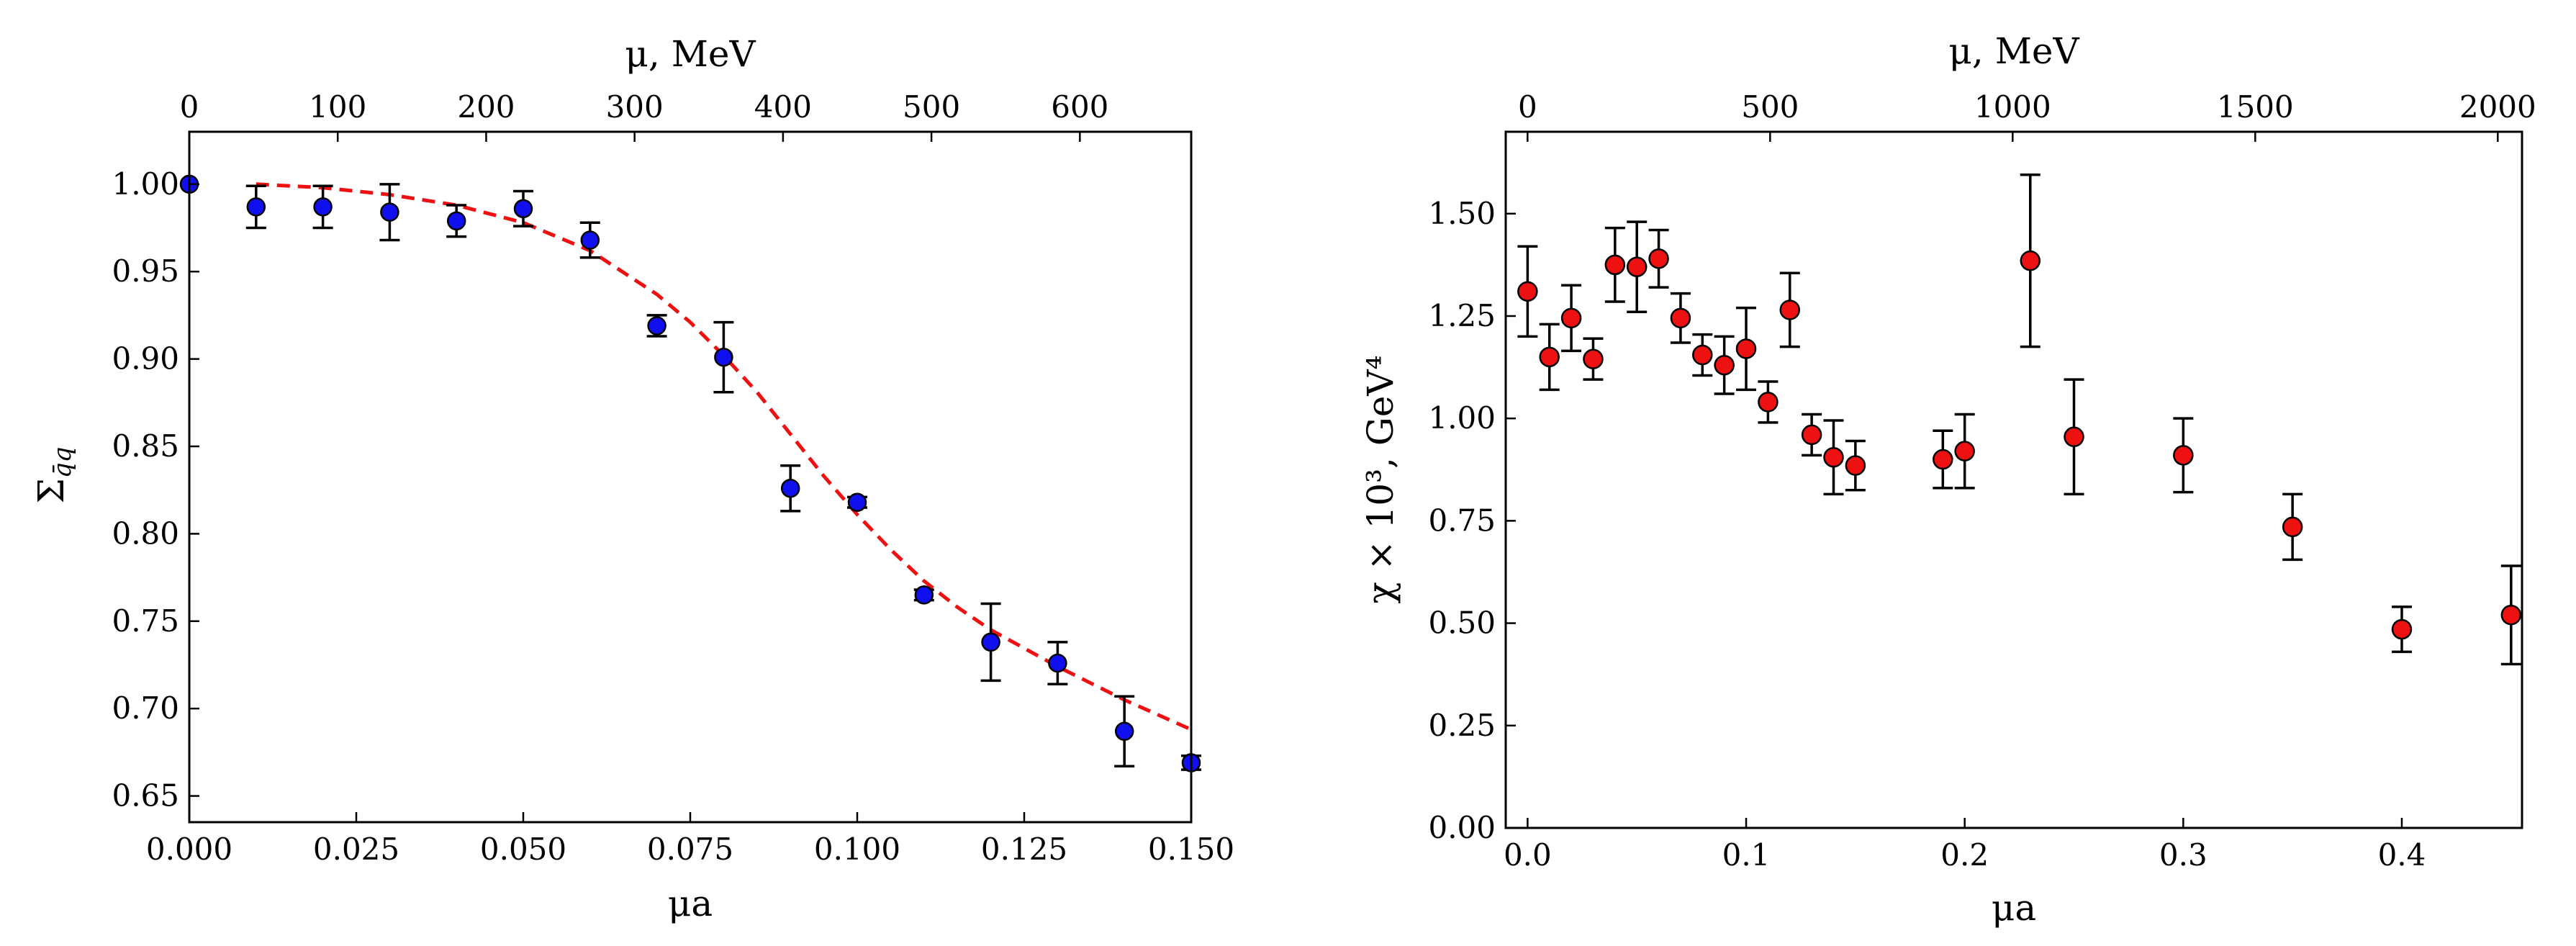  What do you see at coordinates (51, 490) in the screenshot?
I see `left-ylabel-symbol: Σ` at bounding box center [51, 490].